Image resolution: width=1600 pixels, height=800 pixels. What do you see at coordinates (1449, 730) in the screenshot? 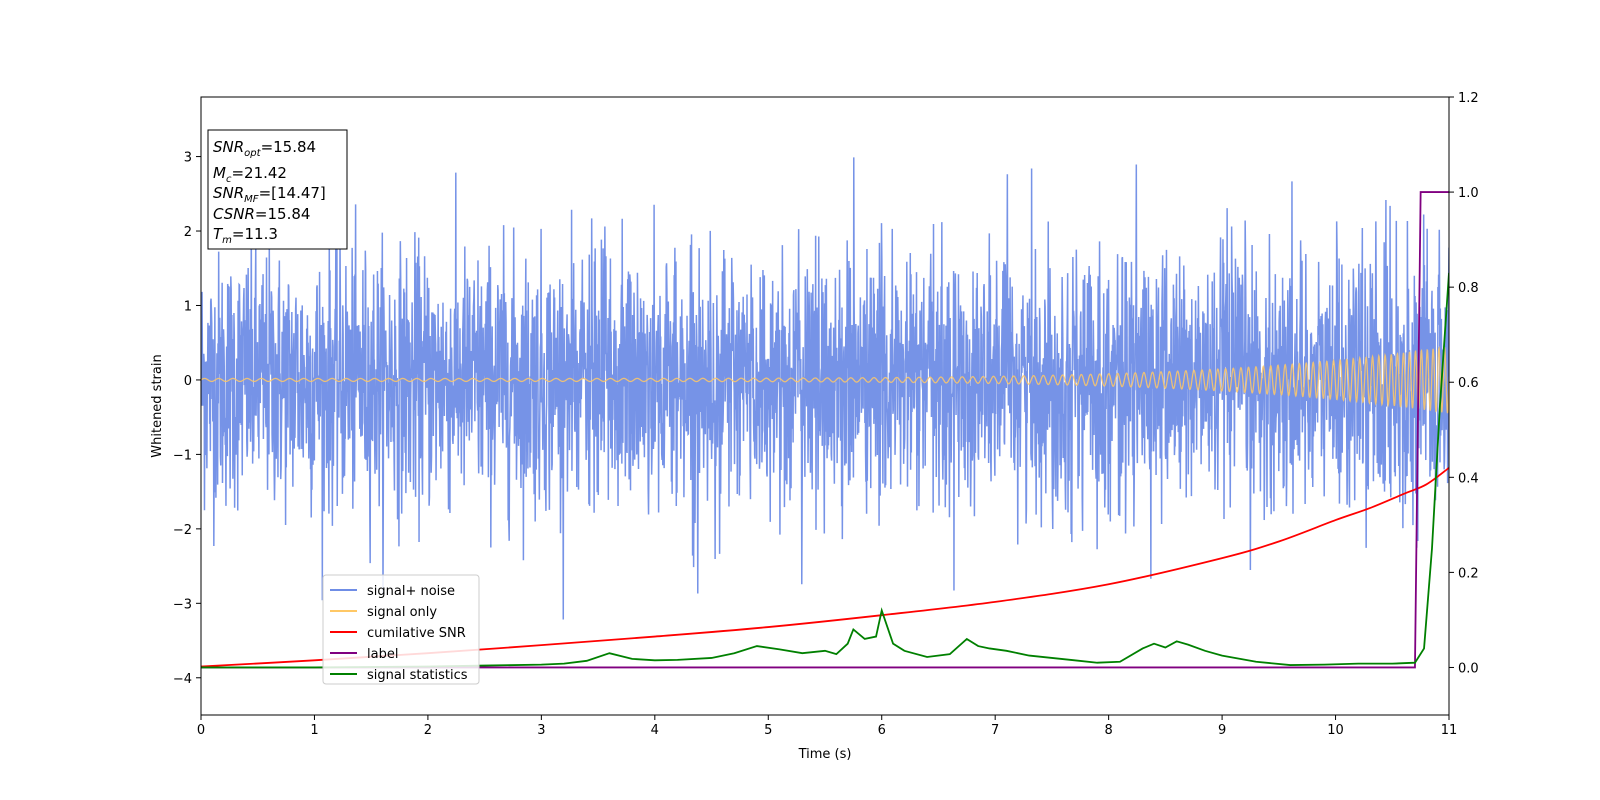
I see `x-tick-label: 11` at bounding box center [1449, 730].